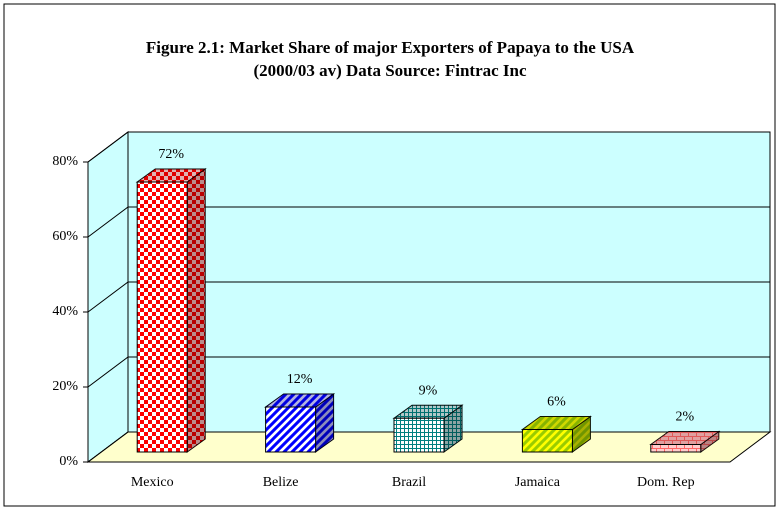 This screenshot has width=780, height=516. Describe the element at coordinates (65, 161) in the screenshot. I see `y-tick-label: 80%` at that location.